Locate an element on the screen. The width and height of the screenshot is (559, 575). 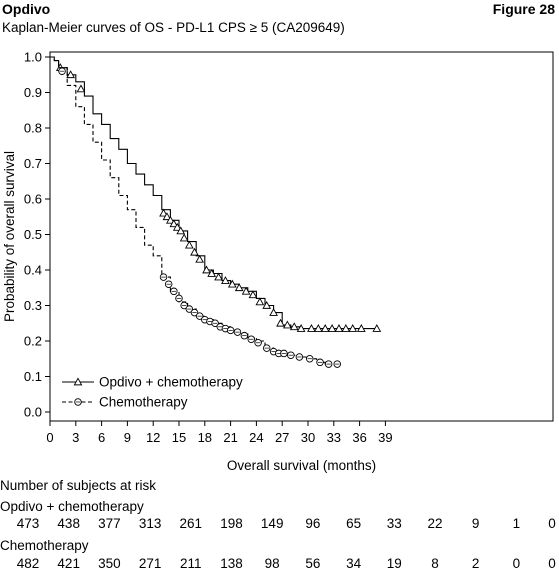
risk-count-opdivo: 198 is located at coordinates (231, 523).